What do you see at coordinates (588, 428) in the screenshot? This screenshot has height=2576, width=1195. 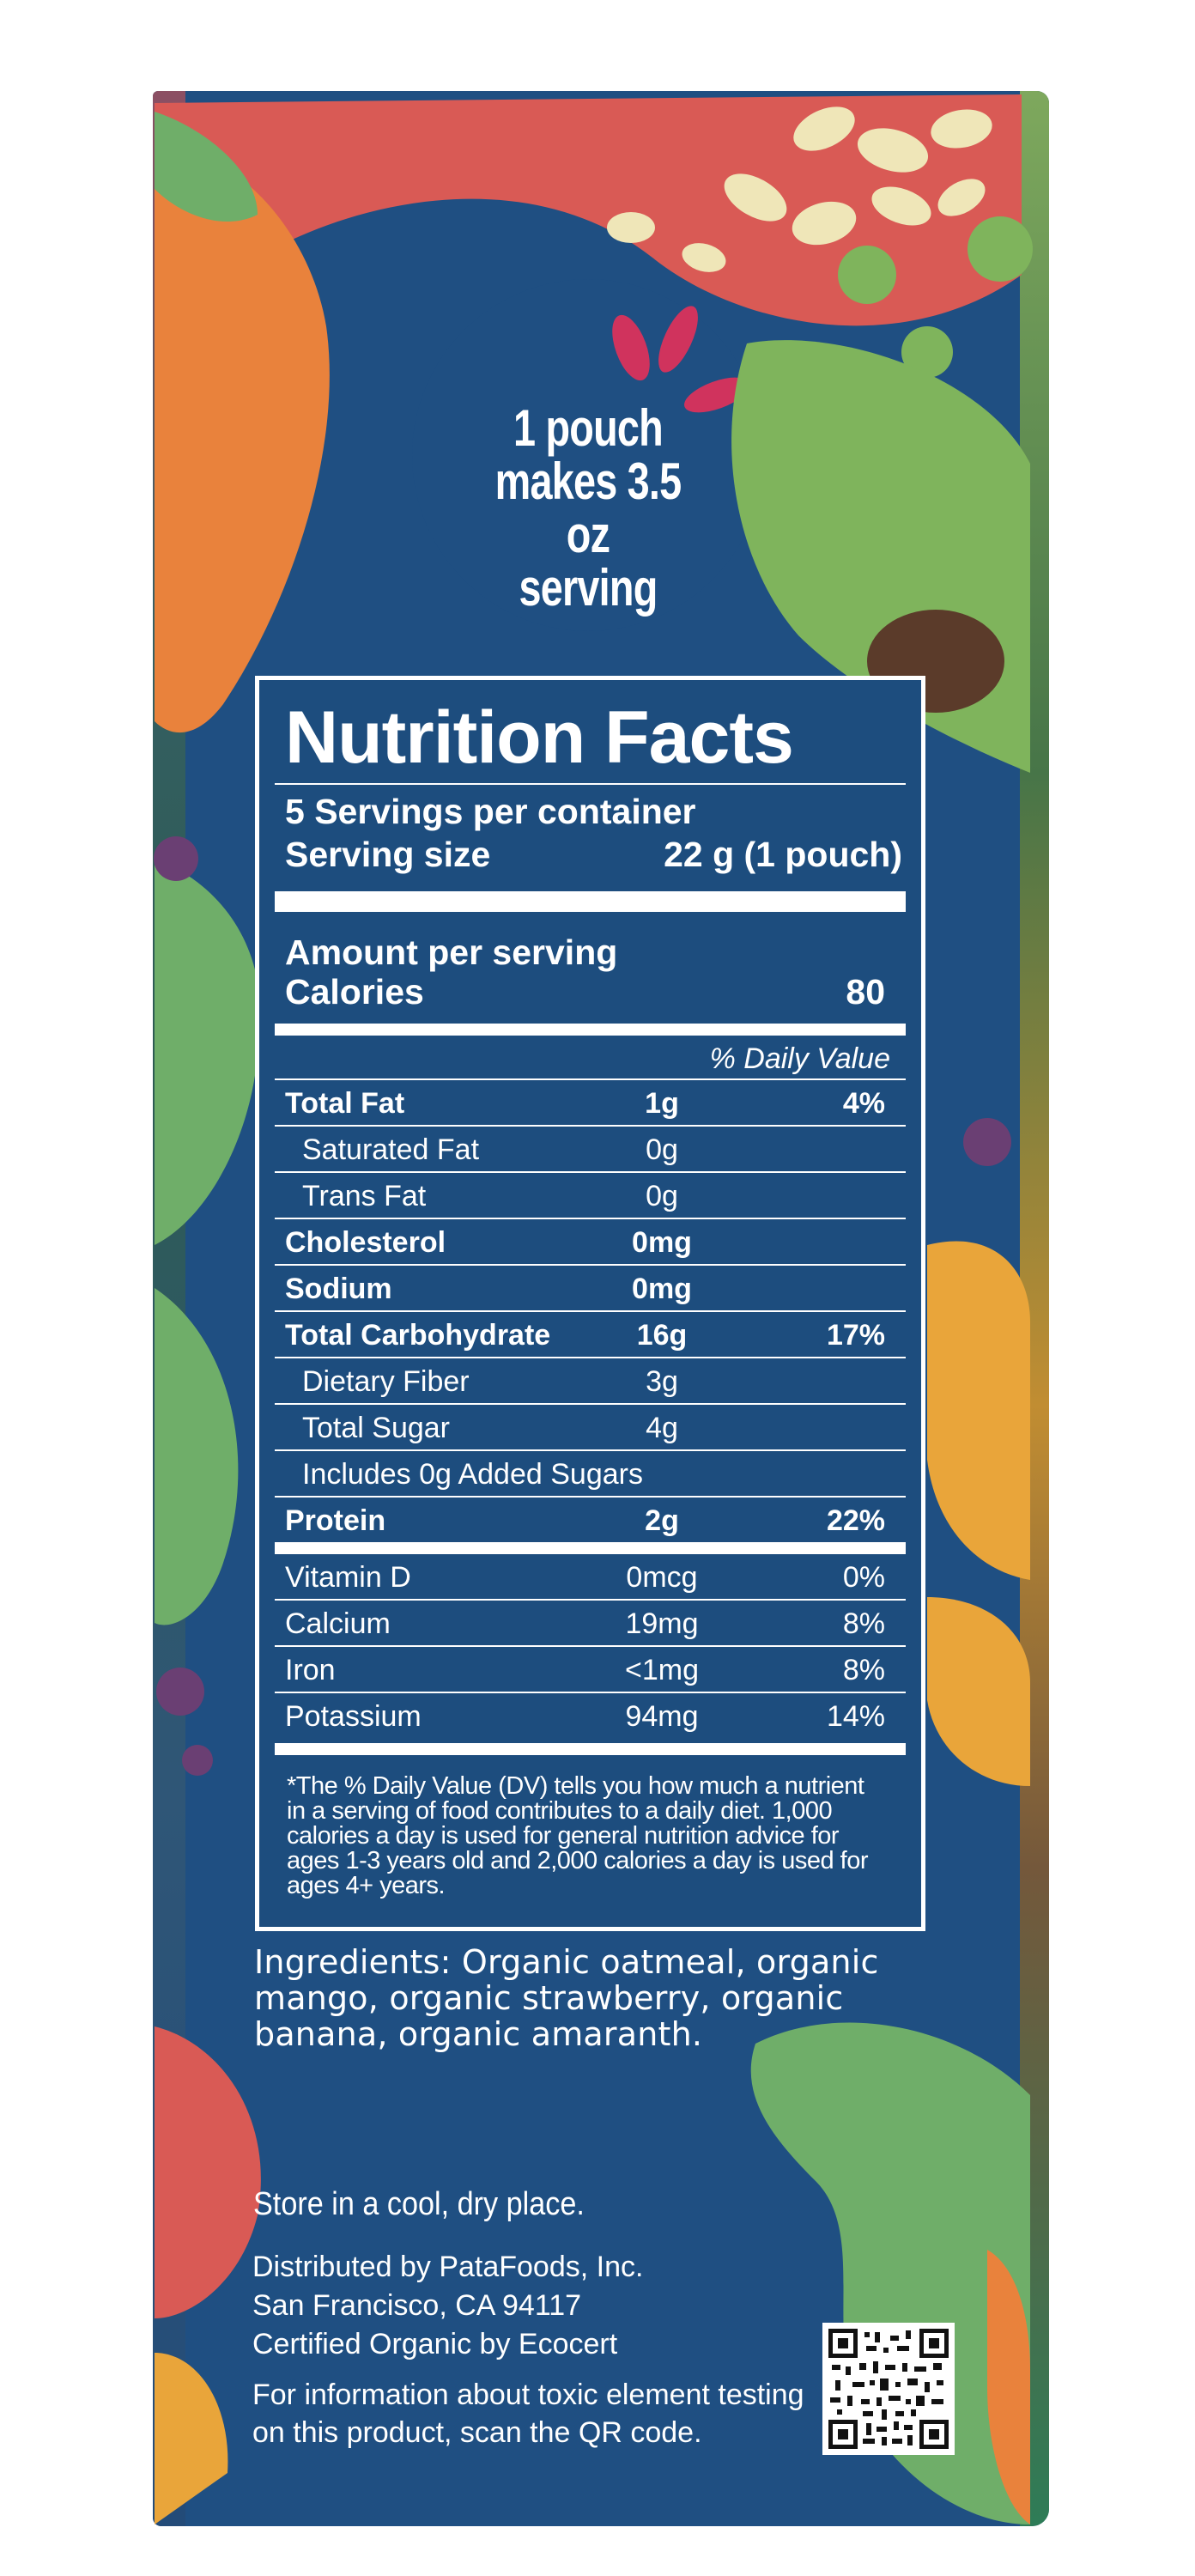 I see `serving-bubble-line-1: 1 pouch` at bounding box center [588, 428].